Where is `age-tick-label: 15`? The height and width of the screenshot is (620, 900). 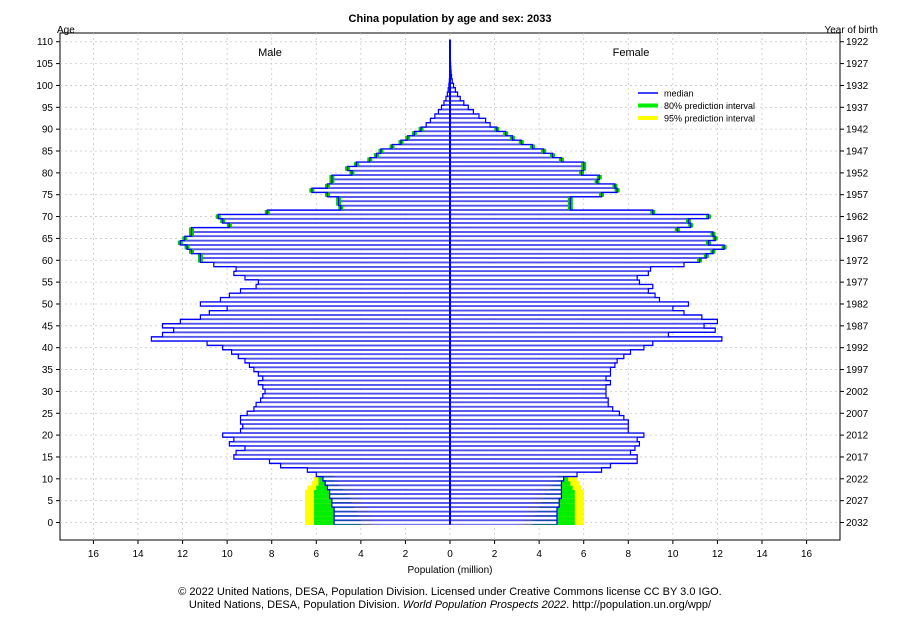 age-tick-label: 15 is located at coordinates (48, 457).